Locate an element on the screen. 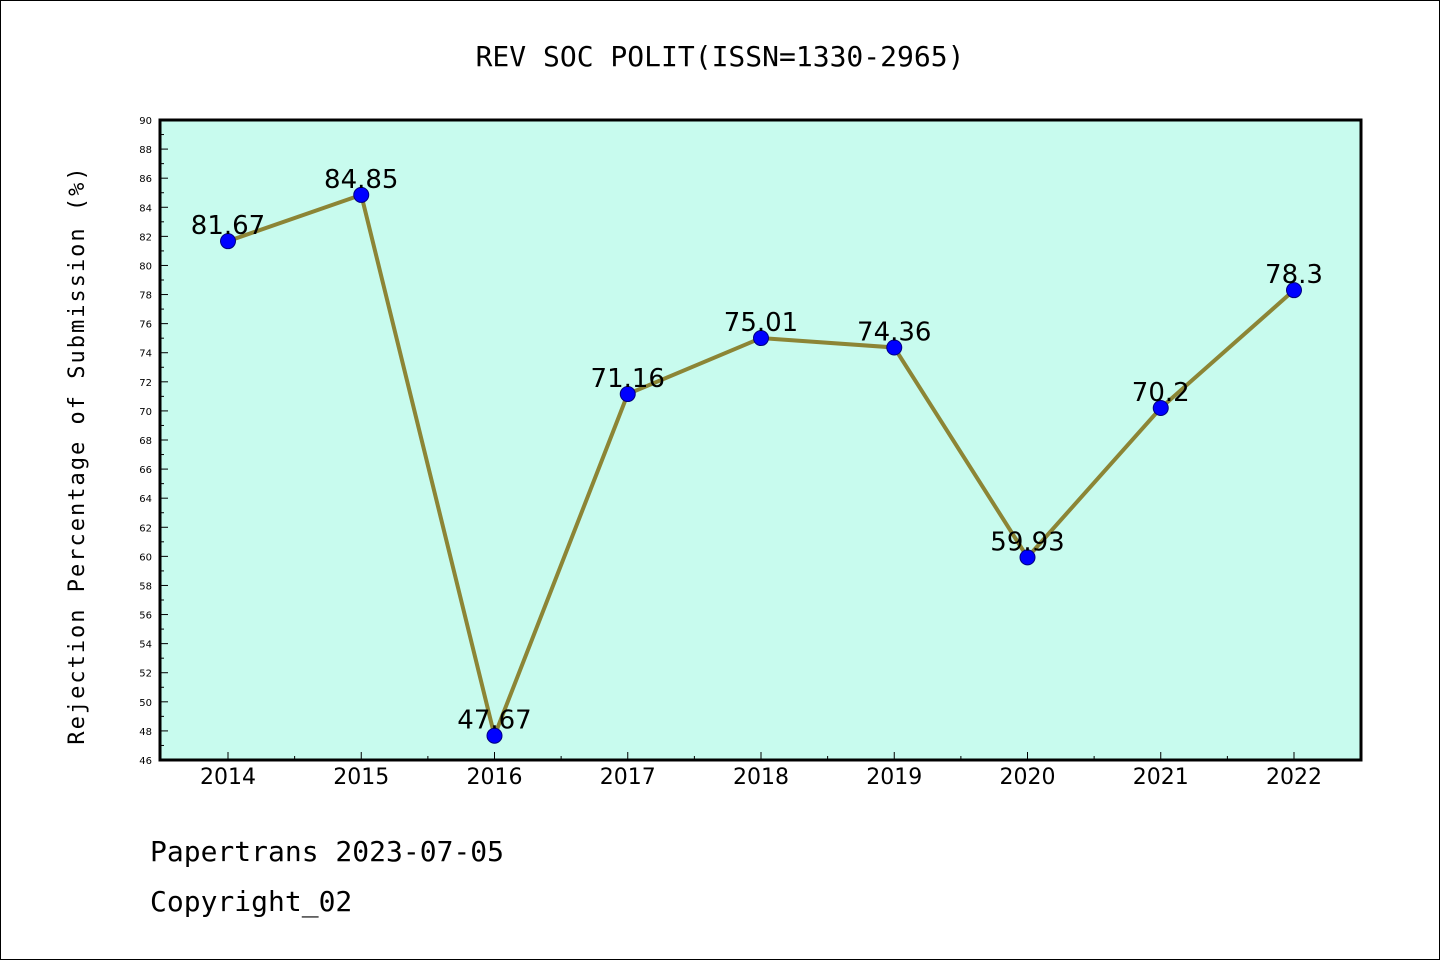  y-tick-label: 50 is located at coordinates (145, 703).